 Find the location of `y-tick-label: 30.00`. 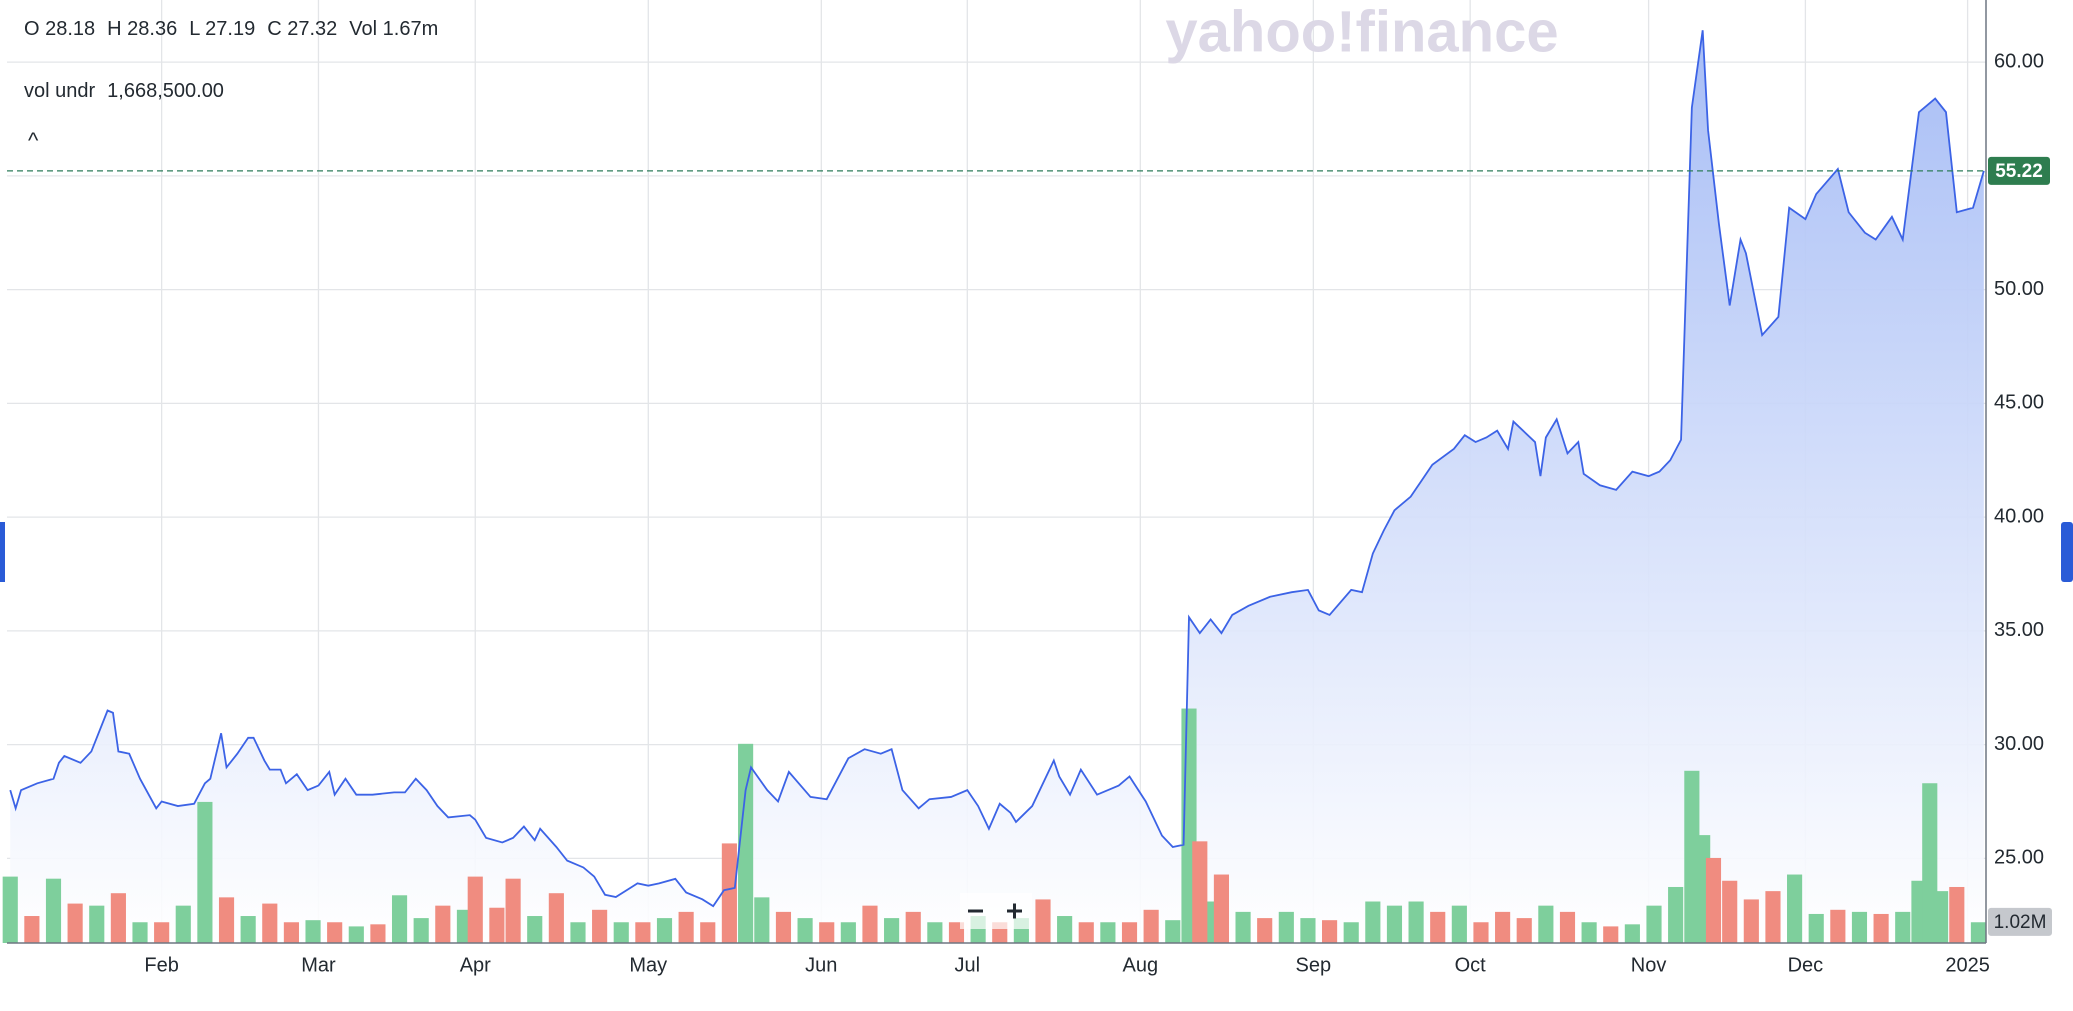

y-tick-label: 30.00 is located at coordinates (2019, 744).